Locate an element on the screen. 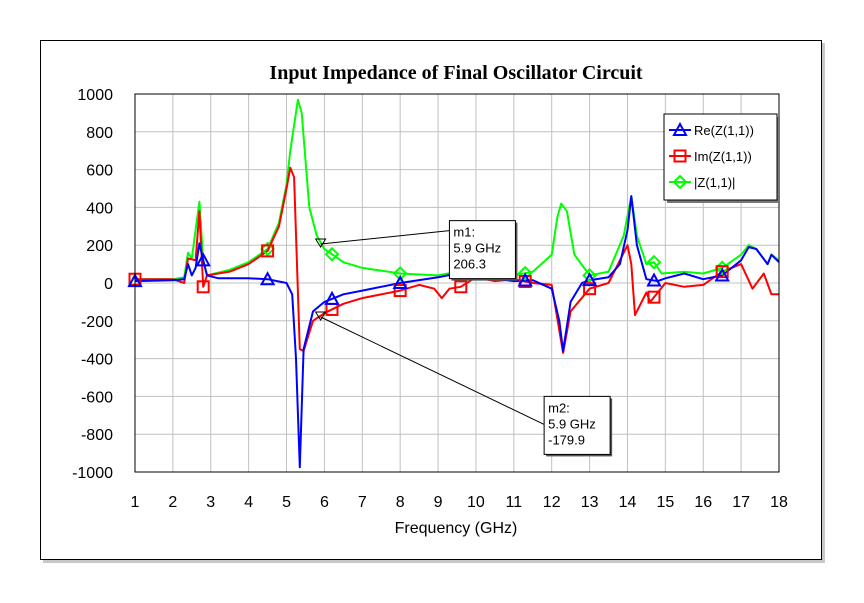  y-tick-label: 800 is located at coordinates (99, 133).